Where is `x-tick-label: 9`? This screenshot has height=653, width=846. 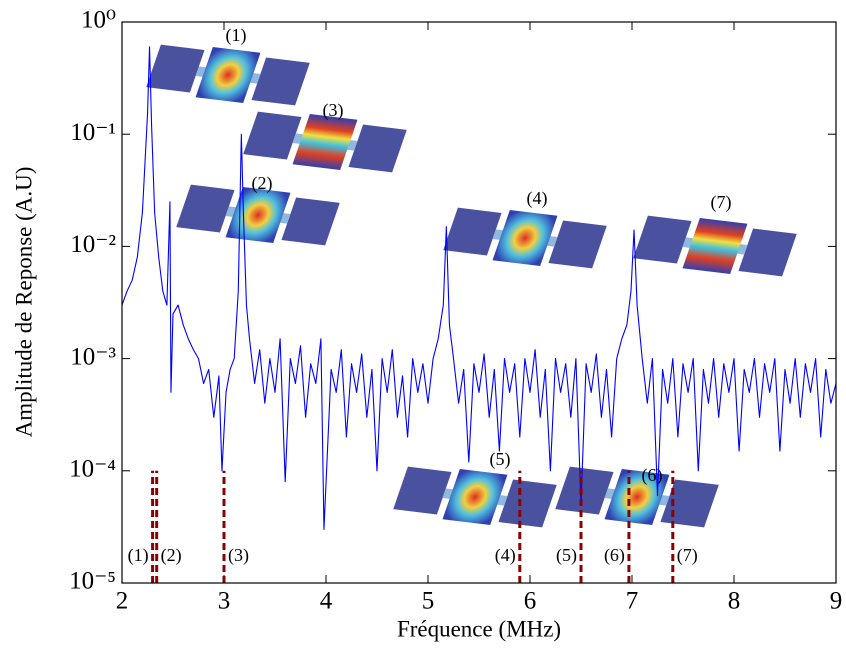 x-tick-label: 9 is located at coordinates (836, 601).